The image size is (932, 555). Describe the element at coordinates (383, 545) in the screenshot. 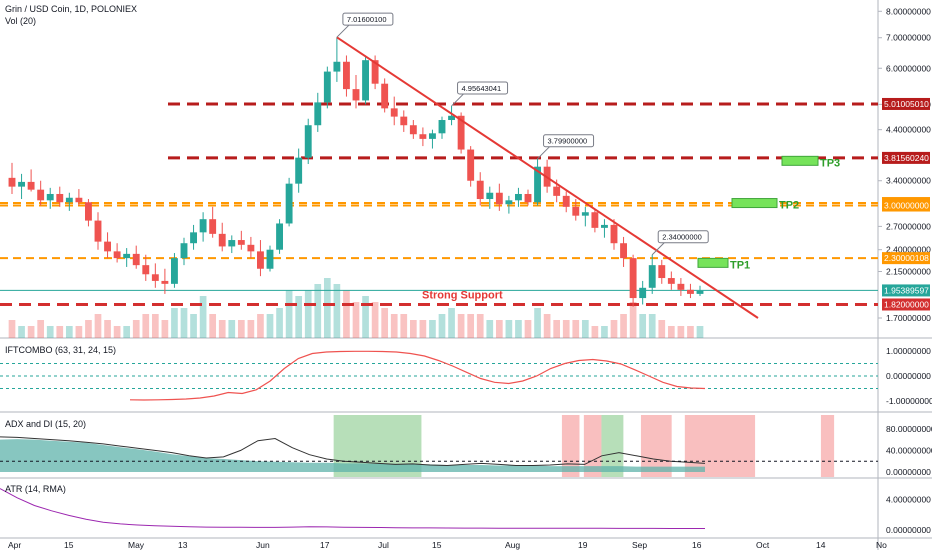

I see `x-tick-label: Jul` at that location.